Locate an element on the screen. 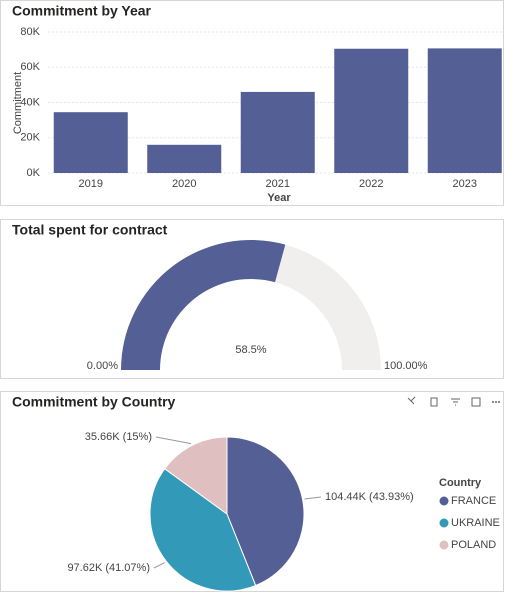  y-tick-label: 20K is located at coordinates (30, 138).